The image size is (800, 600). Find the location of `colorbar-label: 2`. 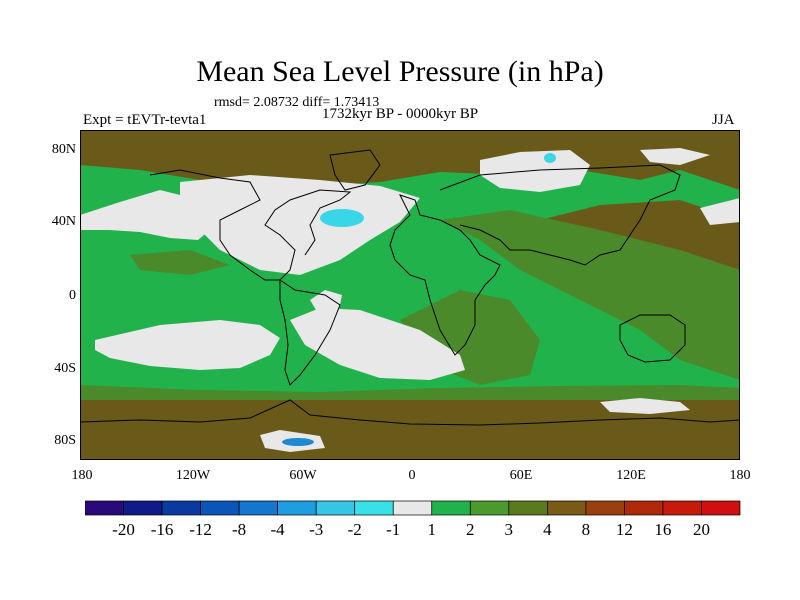

colorbar-label: 2 is located at coordinates (470, 529).